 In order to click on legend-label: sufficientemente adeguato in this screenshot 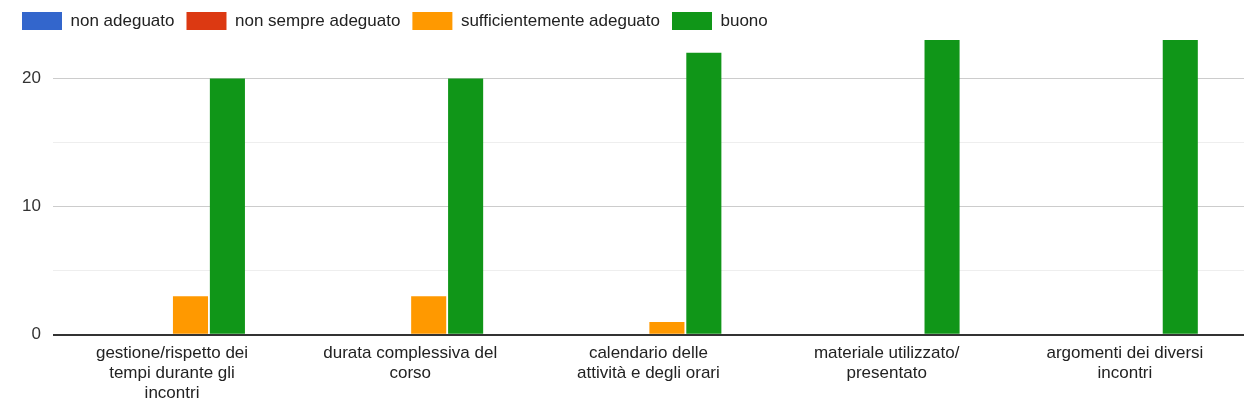, I will do `click(560, 20)`.